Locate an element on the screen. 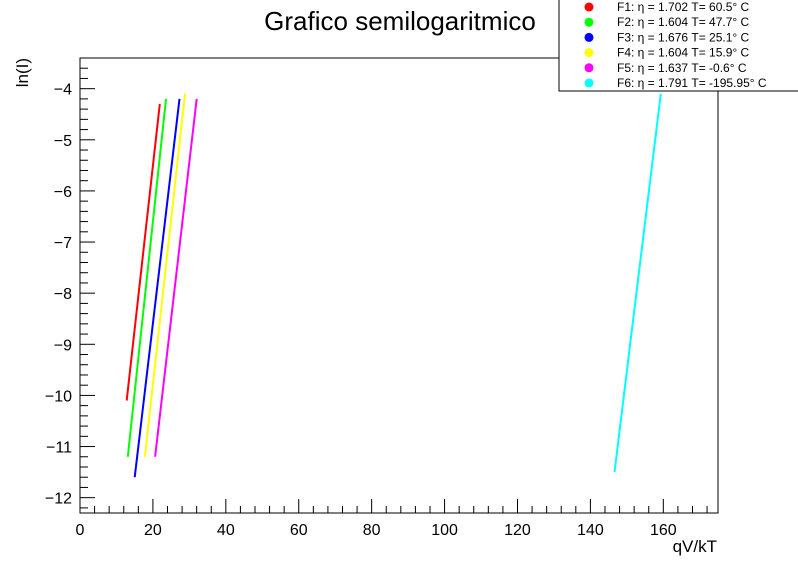 The width and height of the screenshot is (798, 571). legend-label-2: F2: η = 1.604 T= 47.7° C is located at coordinates (683, 22).